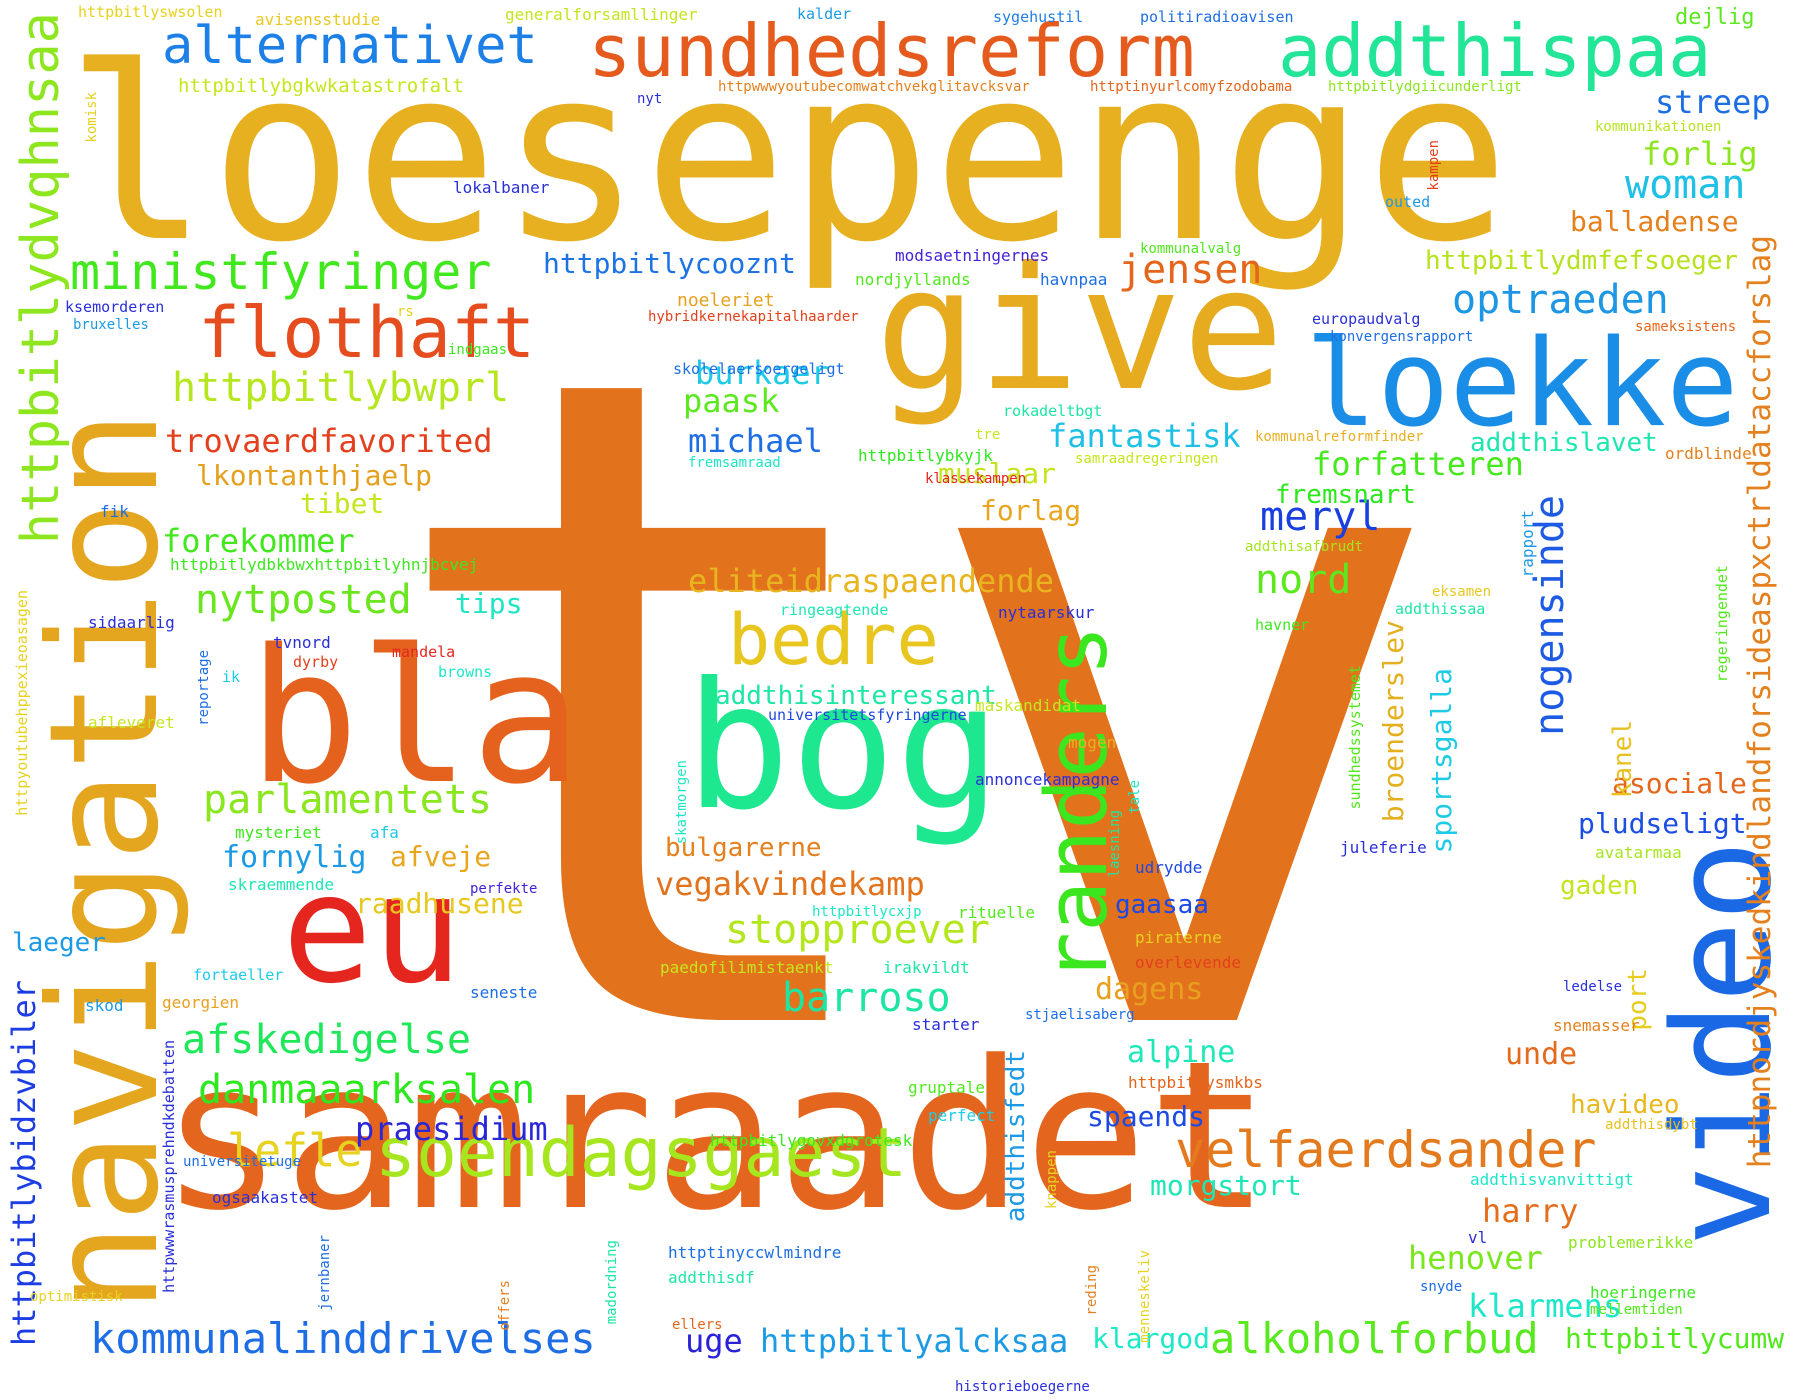 The height and width of the screenshot is (1400, 1800). Describe the element at coordinates (747, 967) in the screenshot. I see `word-paedofilimistaenkt: paedofilimistaenkt` at that location.